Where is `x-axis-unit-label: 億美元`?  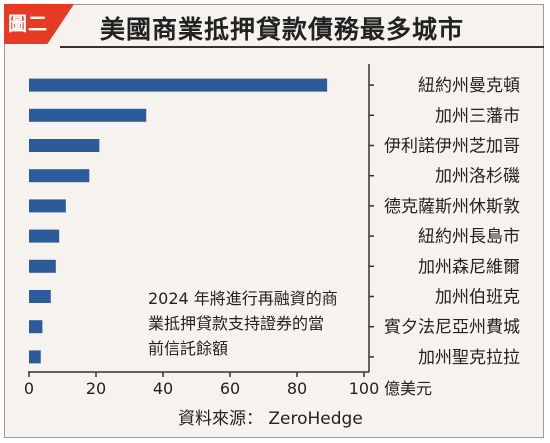
x-axis-unit-label: 億美元 is located at coordinates (408, 388).